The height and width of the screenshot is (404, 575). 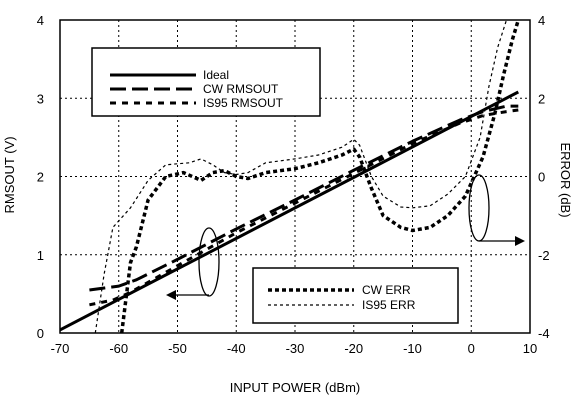 I want to click on legend-is95-err-label: IS95 ERR, so click(x=389, y=305).